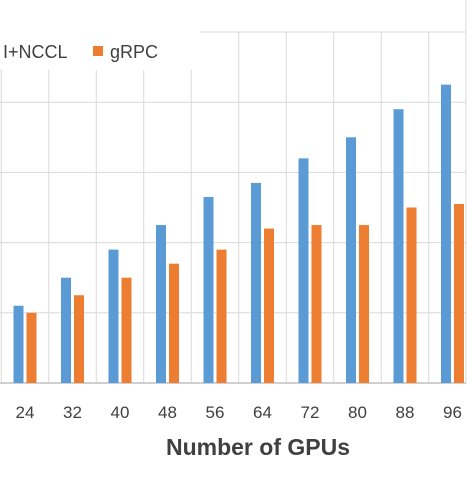 The image size is (474, 479). What do you see at coordinates (405, 412) in the screenshot?
I see `x-tick-label: 88` at bounding box center [405, 412].